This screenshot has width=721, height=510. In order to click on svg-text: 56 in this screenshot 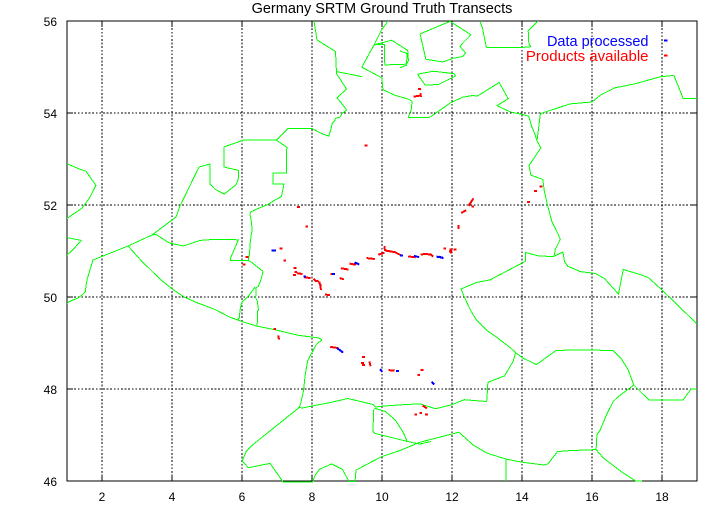, I will do `click(51, 22)`.